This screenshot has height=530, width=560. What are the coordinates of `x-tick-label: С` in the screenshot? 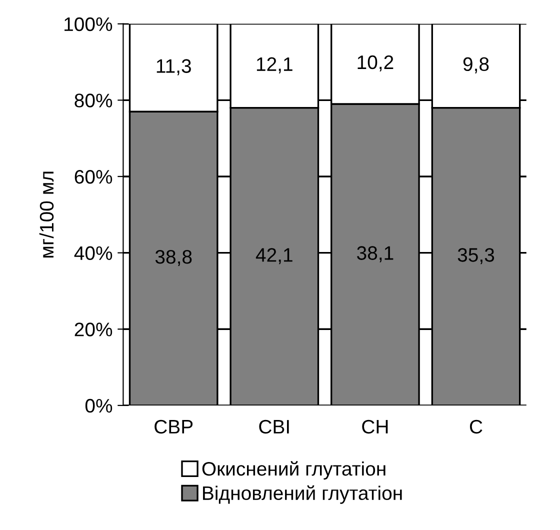 It's located at (476, 427).